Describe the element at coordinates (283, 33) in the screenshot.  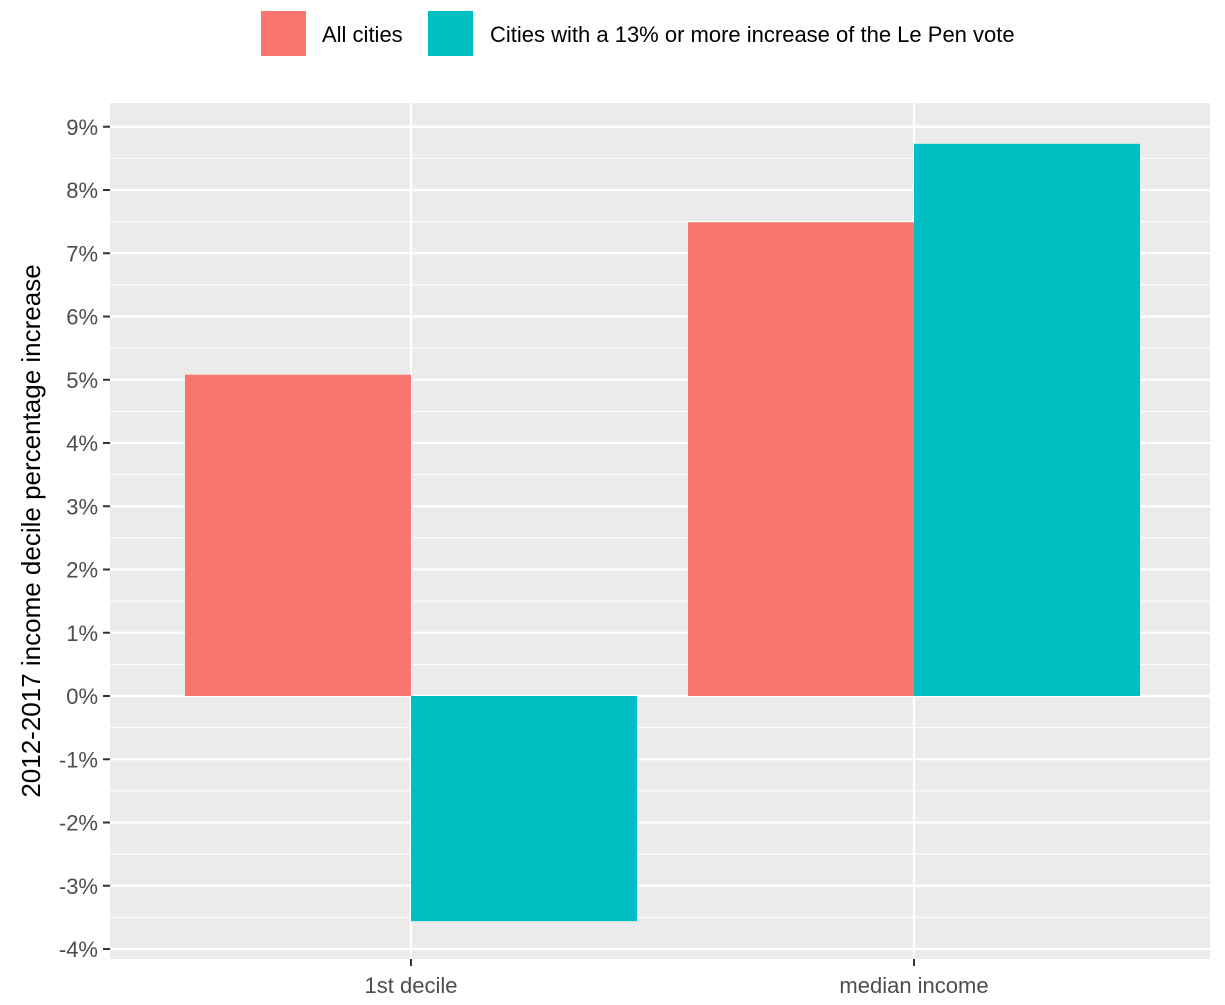
I see `legend-key-all-cities` at that location.